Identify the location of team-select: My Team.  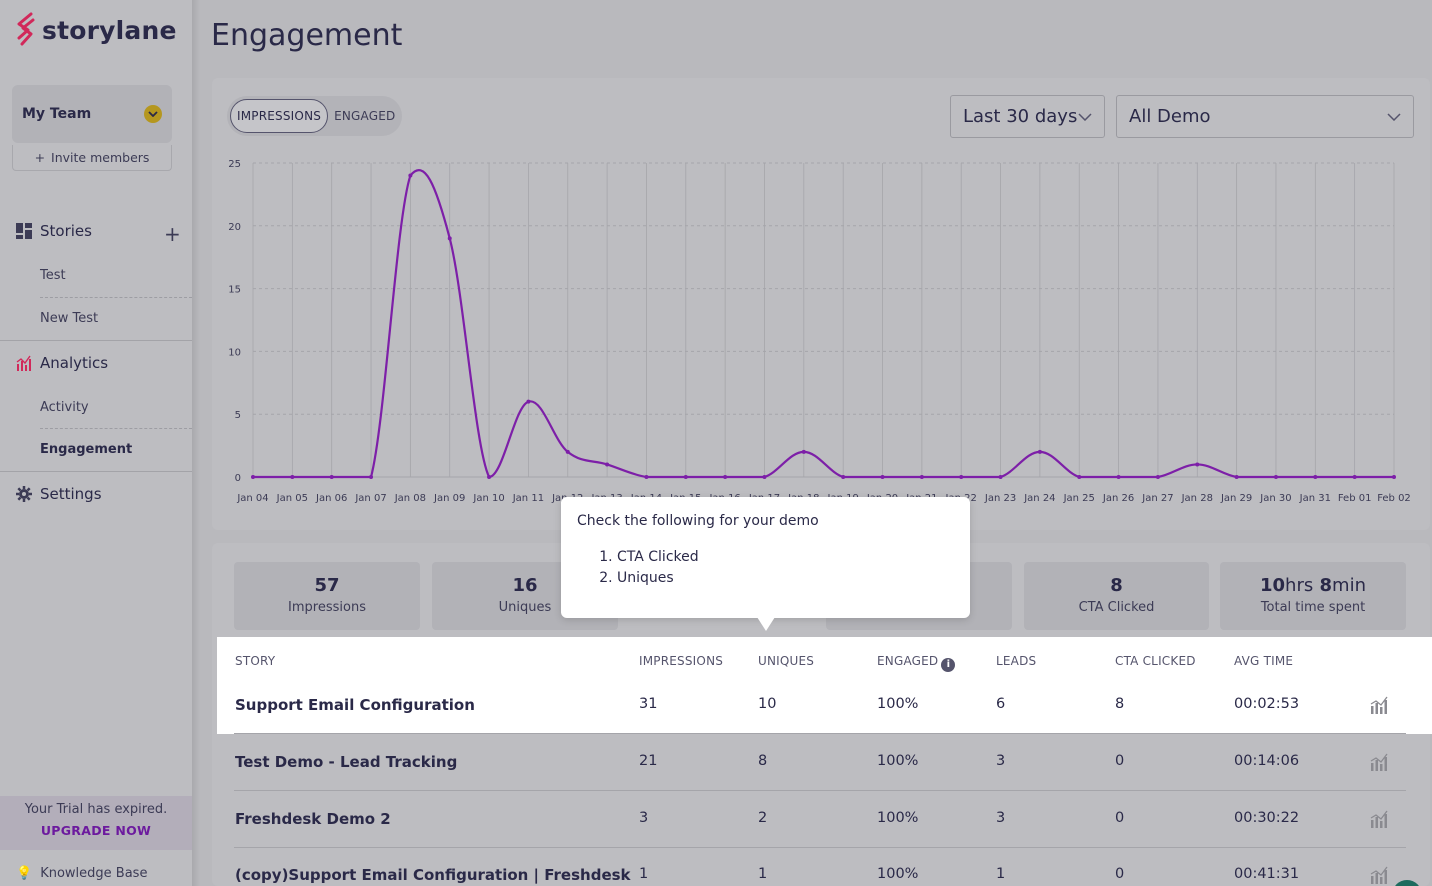
(92, 114).